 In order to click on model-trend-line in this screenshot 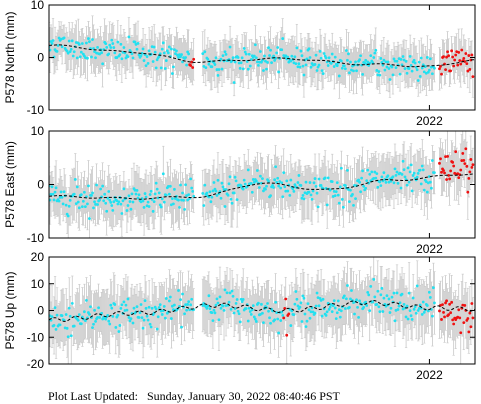, I will do `click(262, 310)`.